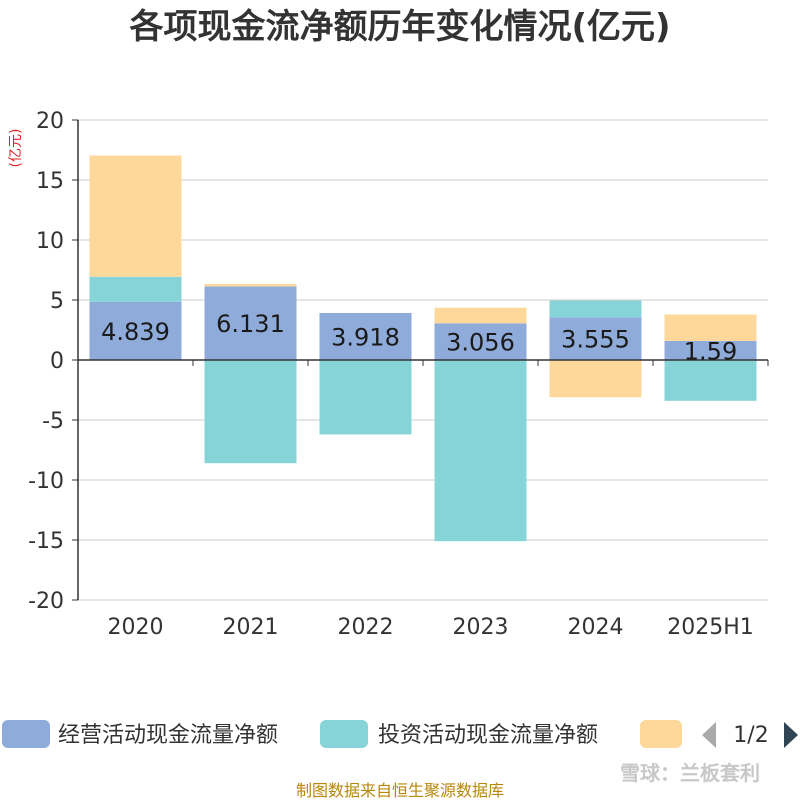 The height and width of the screenshot is (800, 800). What do you see at coordinates (488, 735) in the screenshot?
I see `legend-label-investing: 投资活动现金流量净额` at bounding box center [488, 735].